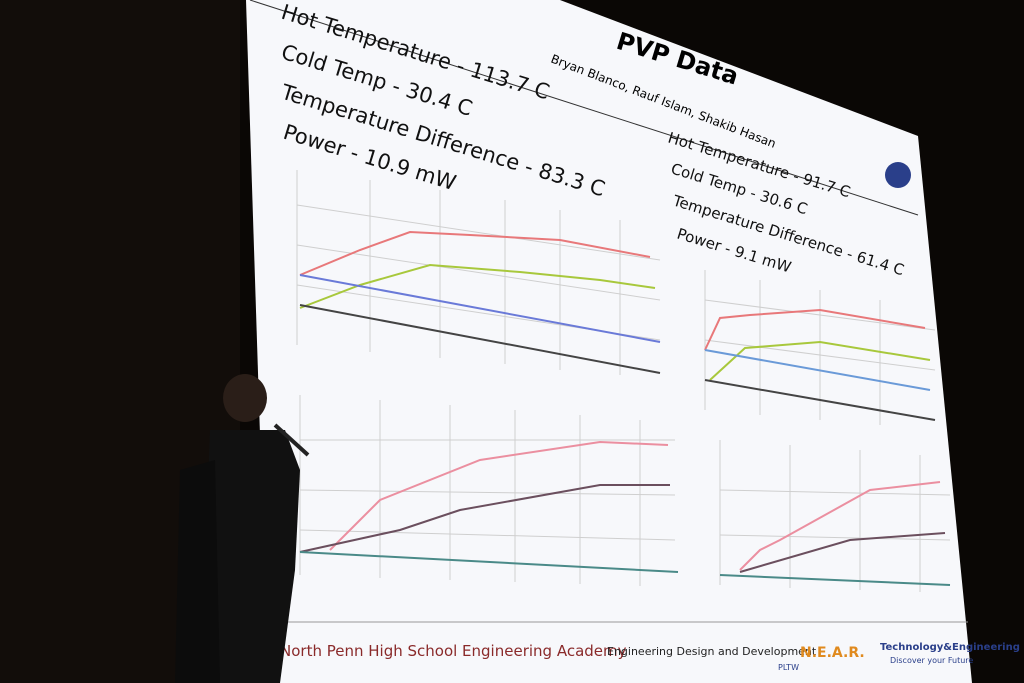 The height and width of the screenshot is (683, 1024). Describe the element at coordinates (931, 660) in the screenshot. I see `logo: Discover your Future` at that location.